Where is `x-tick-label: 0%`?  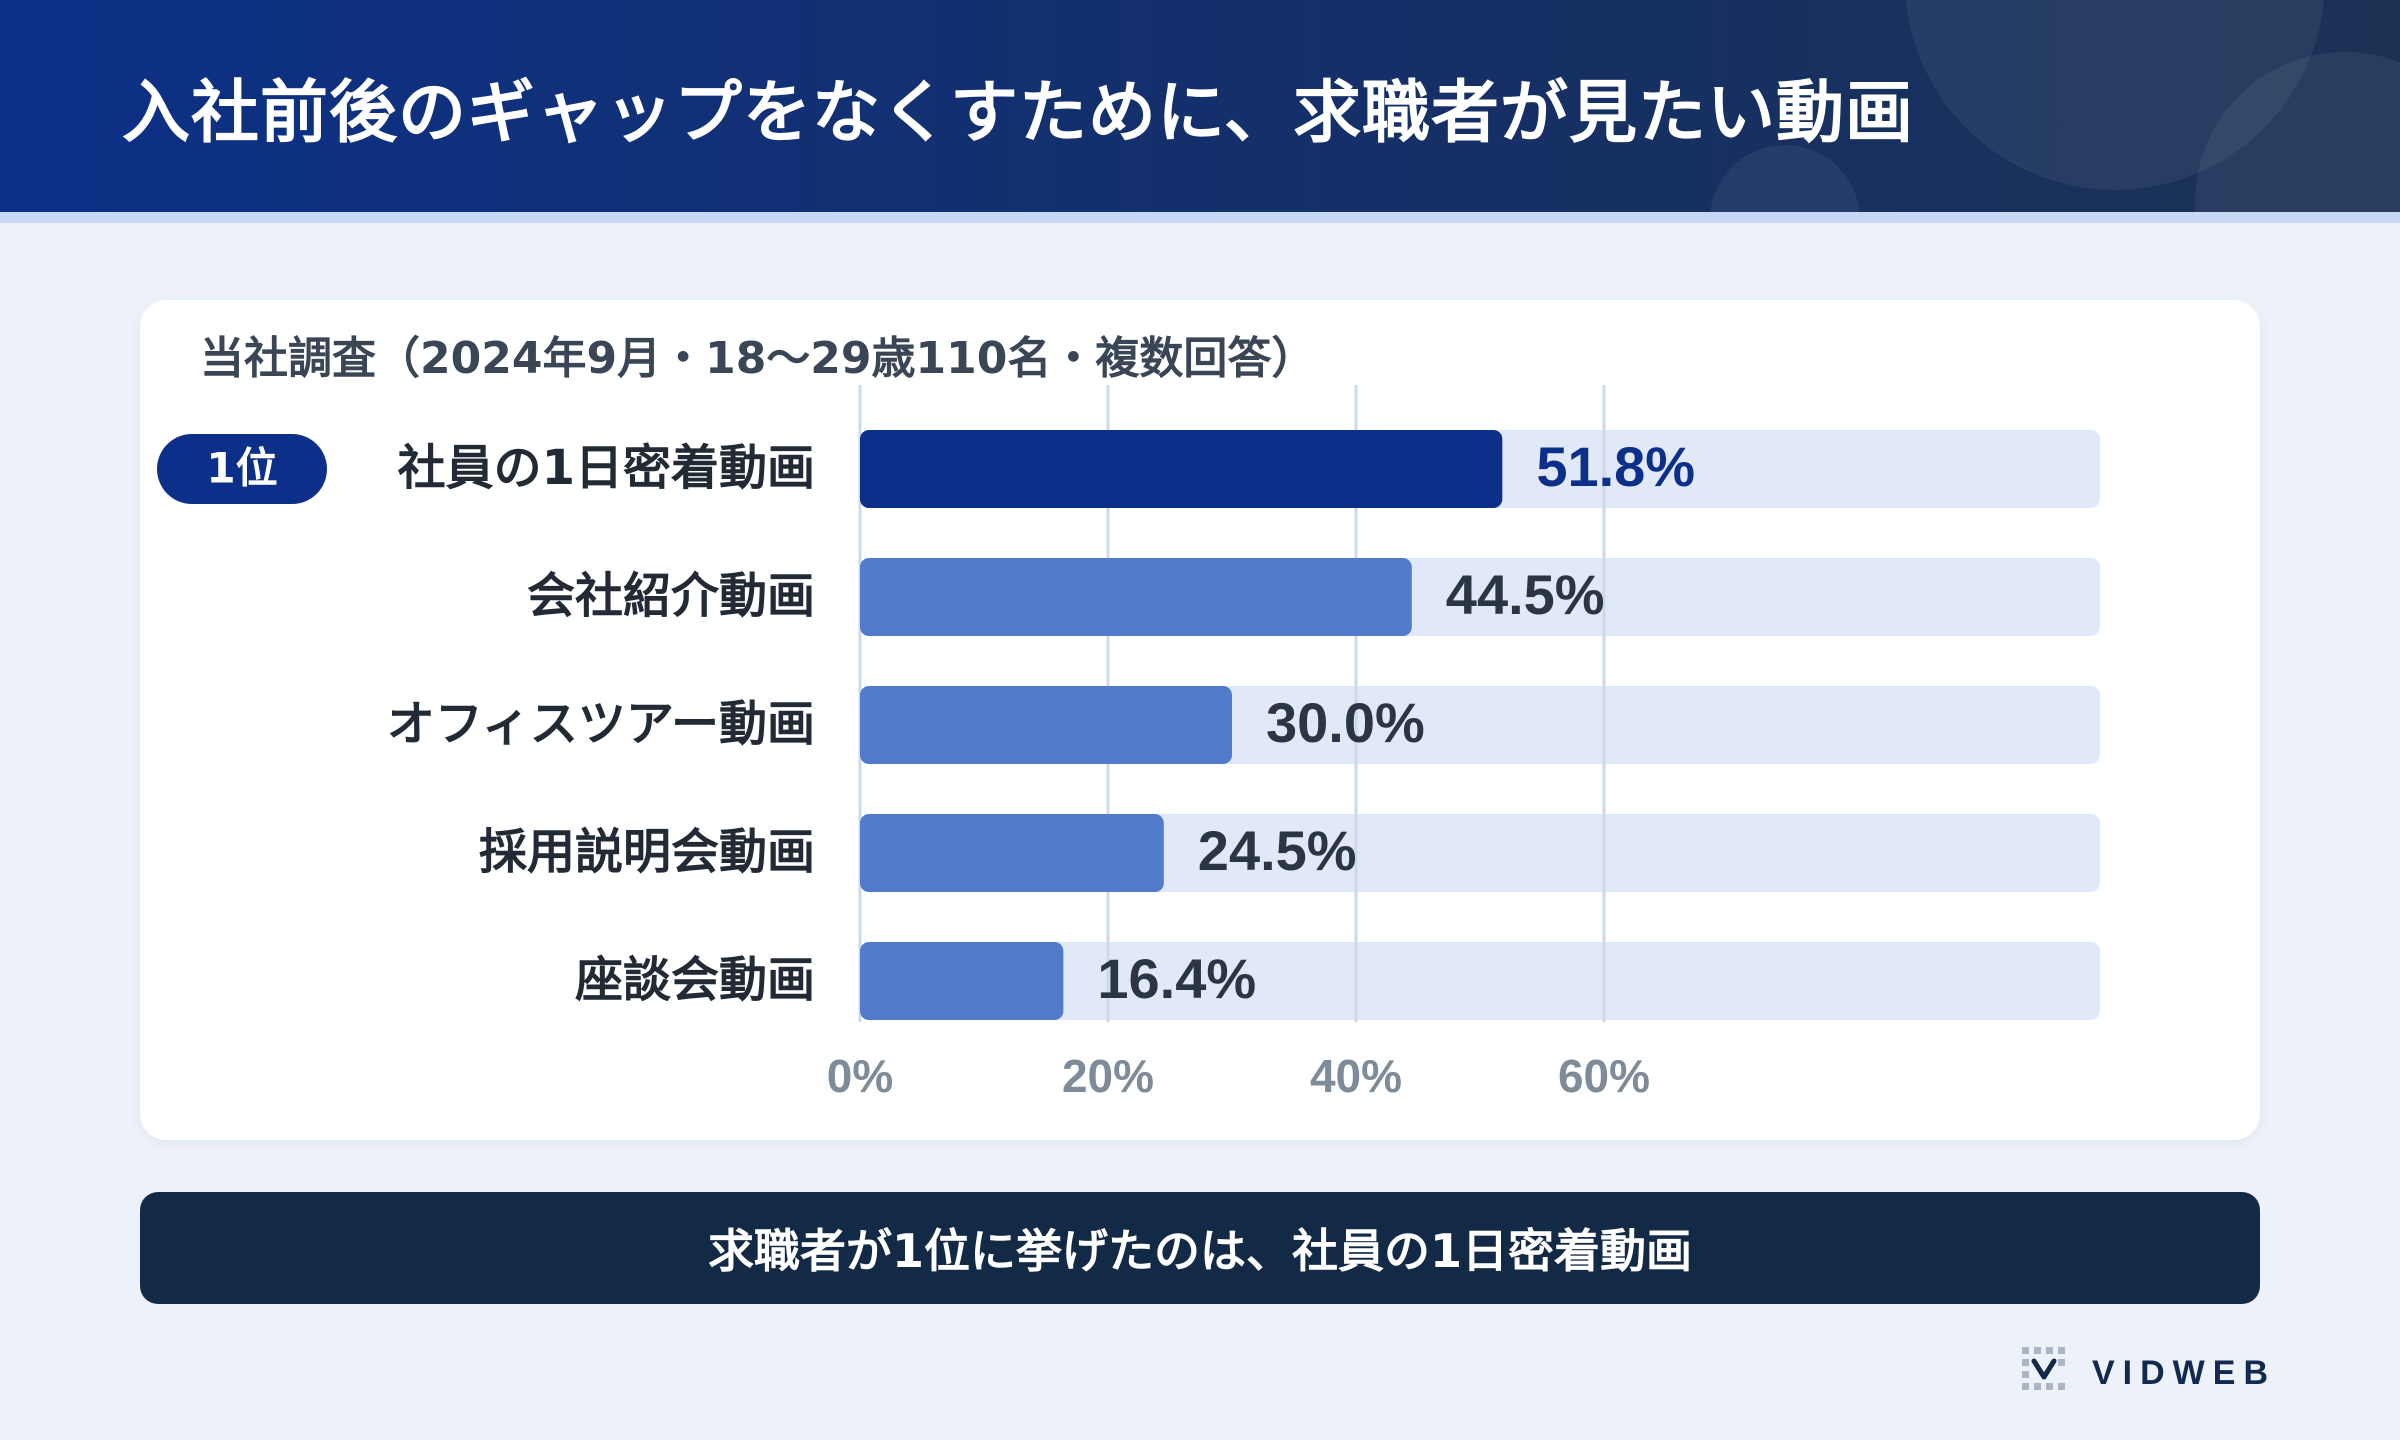 x-tick-label: 0% is located at coordinates (860, 1076).